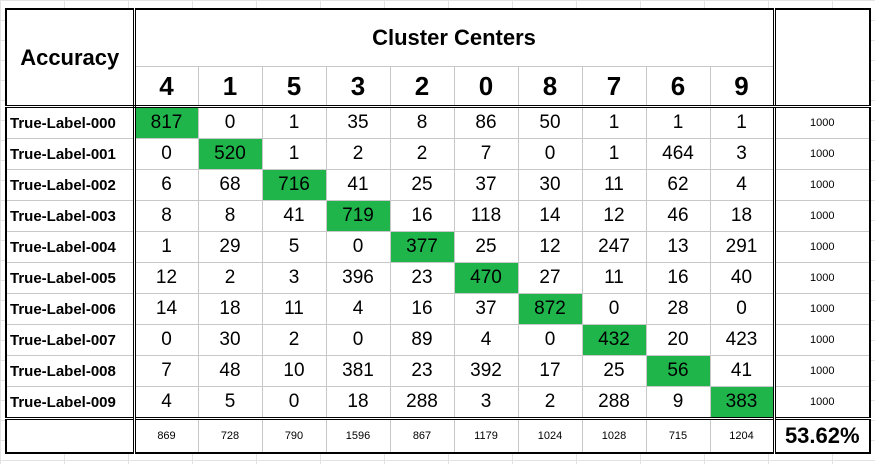 The width and height of the screenshot is (875, 464). What do you see at coordinates (230, 154) in the screenshot?
I see `matrix-cell-diagonal: 520` at bounding box center [230, 154].